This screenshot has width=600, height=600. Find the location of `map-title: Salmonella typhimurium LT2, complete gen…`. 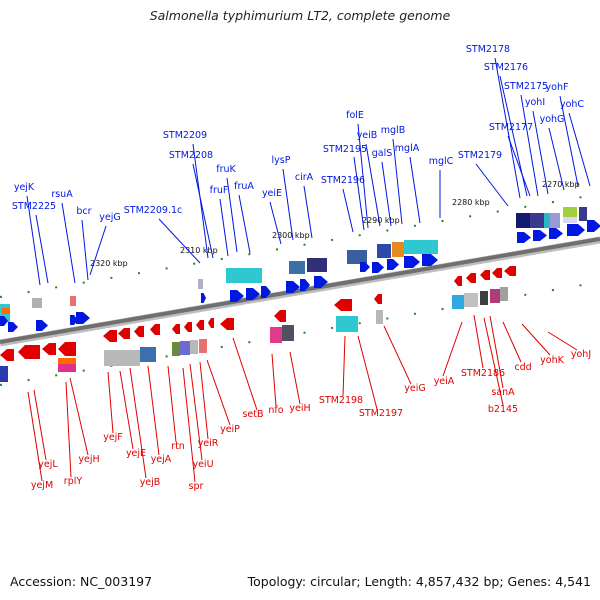

map-title: Salmonella typhimurium LT2, complete gen… is located at coordinates (300, 15).